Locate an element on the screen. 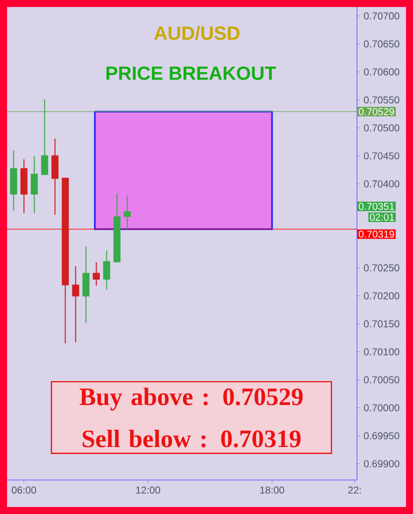  text: AUD/USD is located at coordinates (197, 33).